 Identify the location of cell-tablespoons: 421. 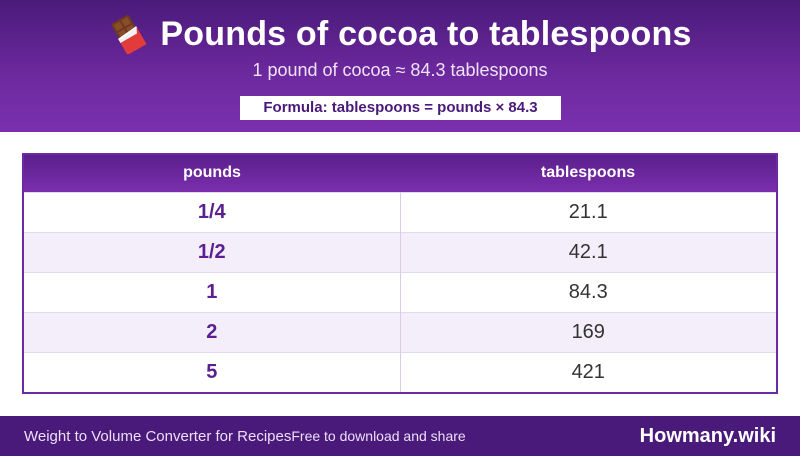
(588, 371).